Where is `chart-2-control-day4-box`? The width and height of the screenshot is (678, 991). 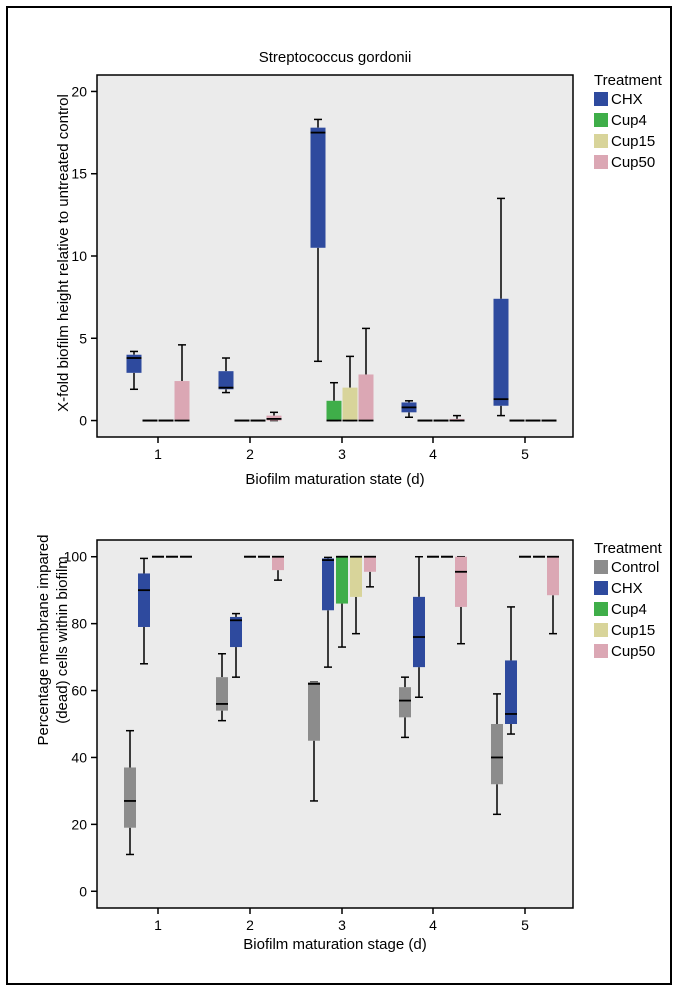
chart-2-control-day4-box is located at coordinates (405, 702).